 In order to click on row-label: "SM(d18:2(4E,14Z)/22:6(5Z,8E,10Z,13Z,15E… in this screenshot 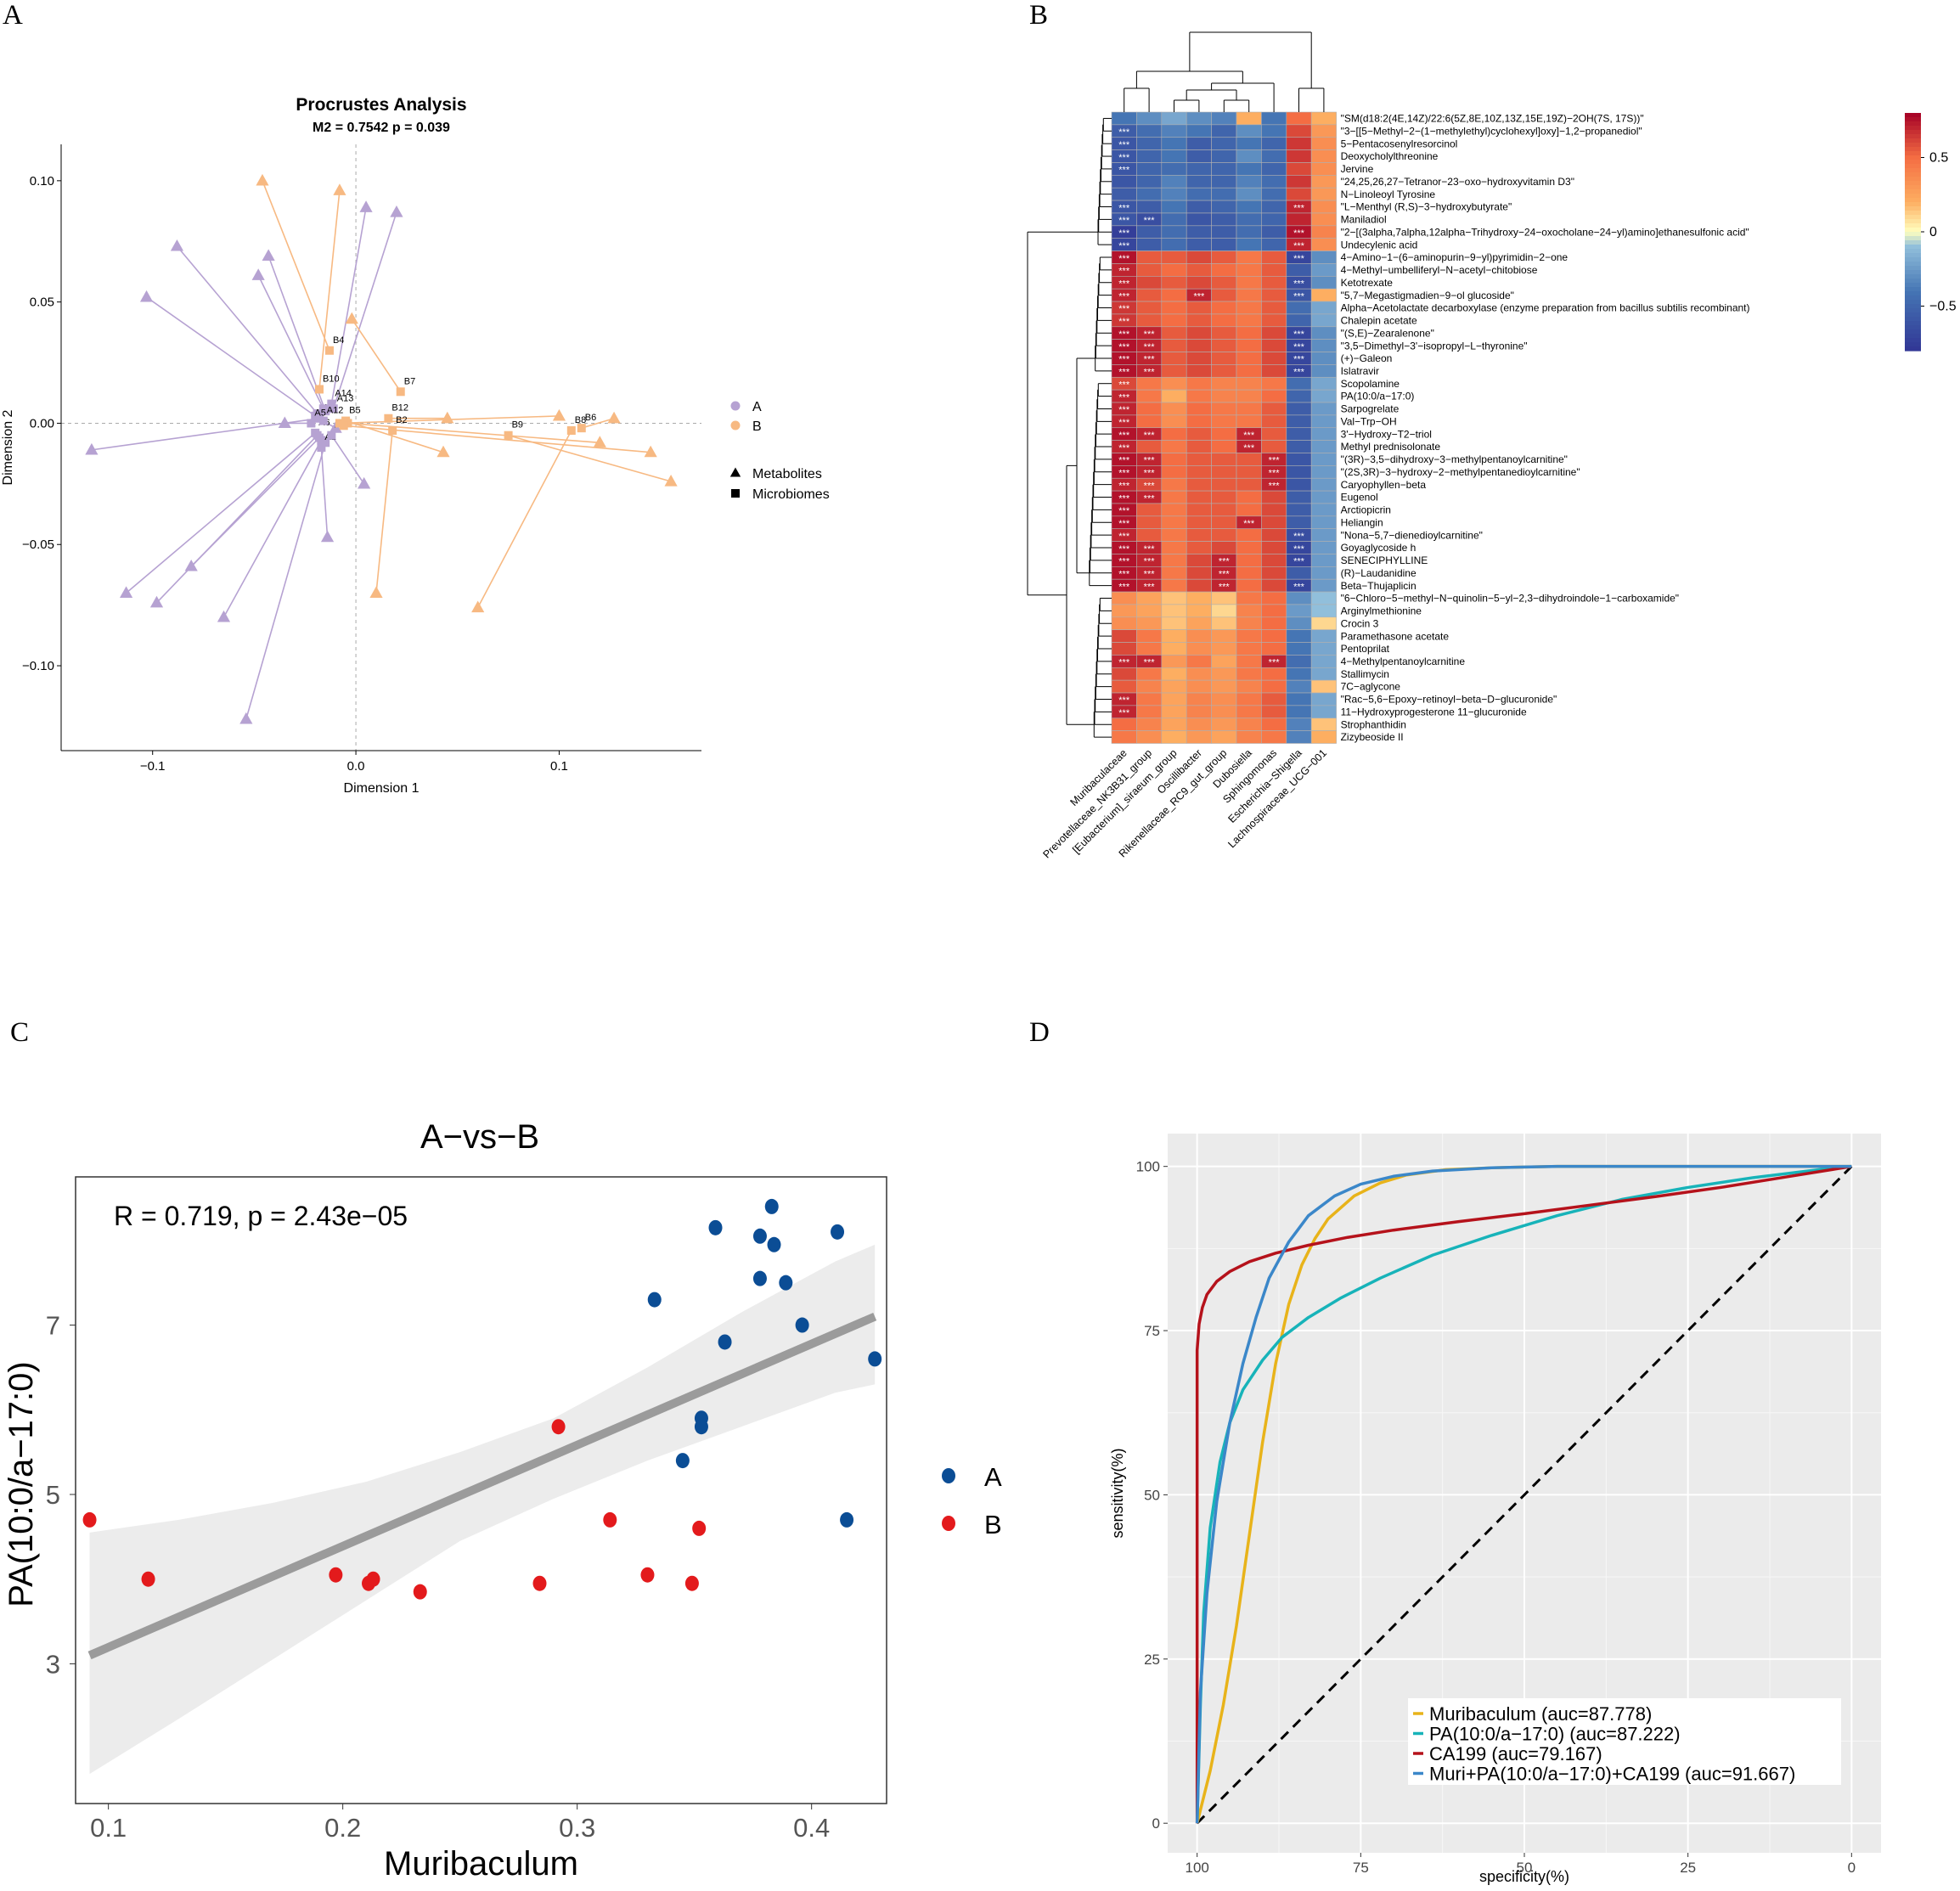, I will do `click(1492, 119)`.